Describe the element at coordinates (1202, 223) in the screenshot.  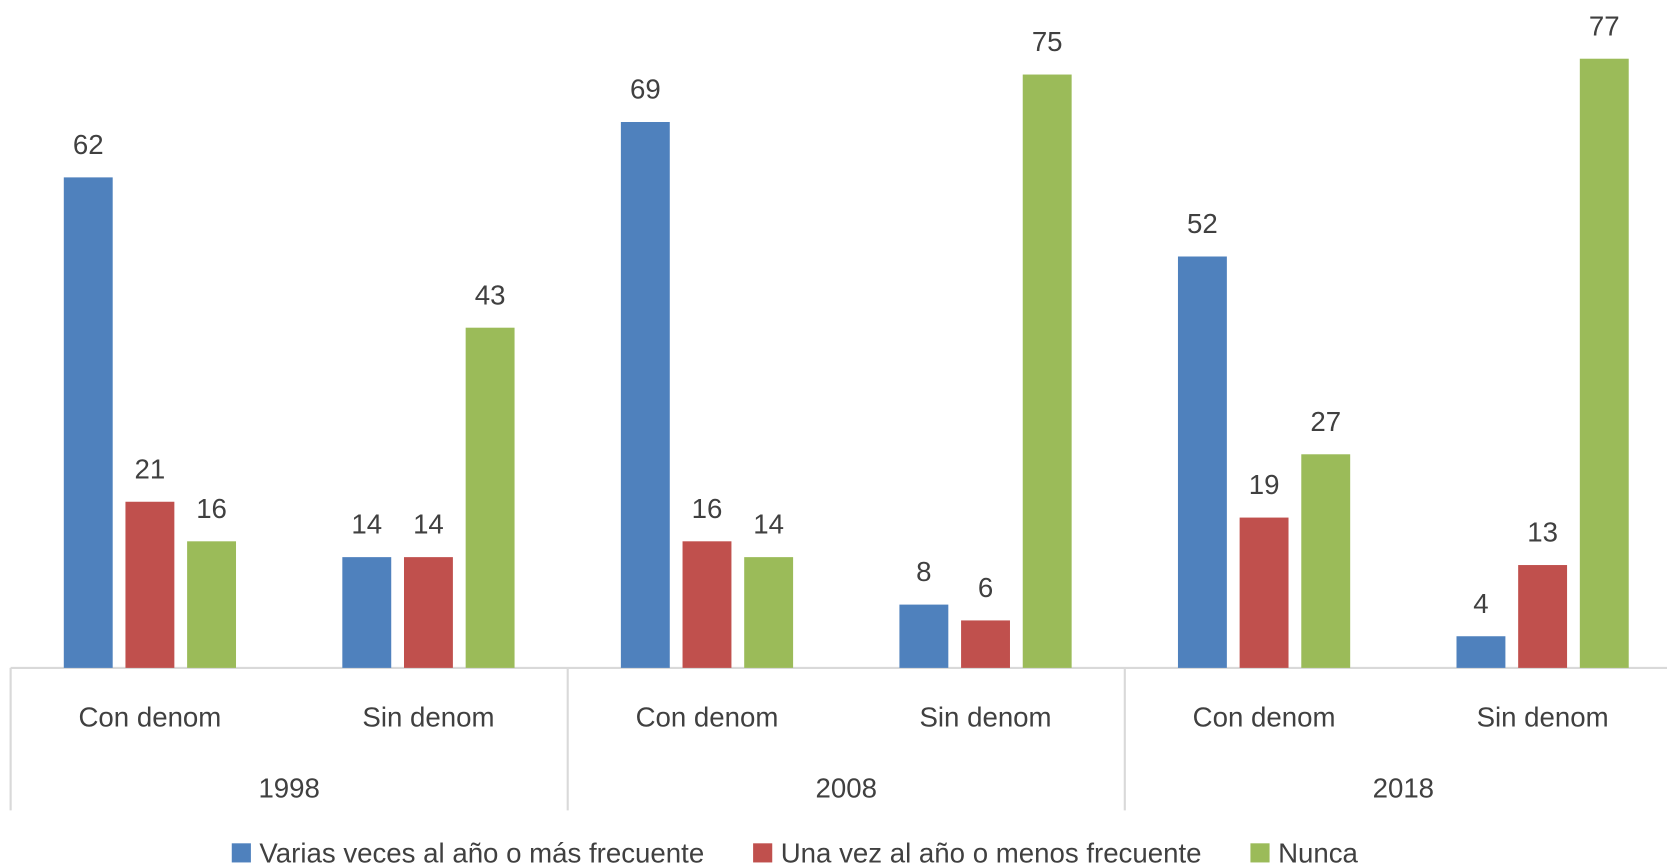
I see `data-label: 52` at that location.